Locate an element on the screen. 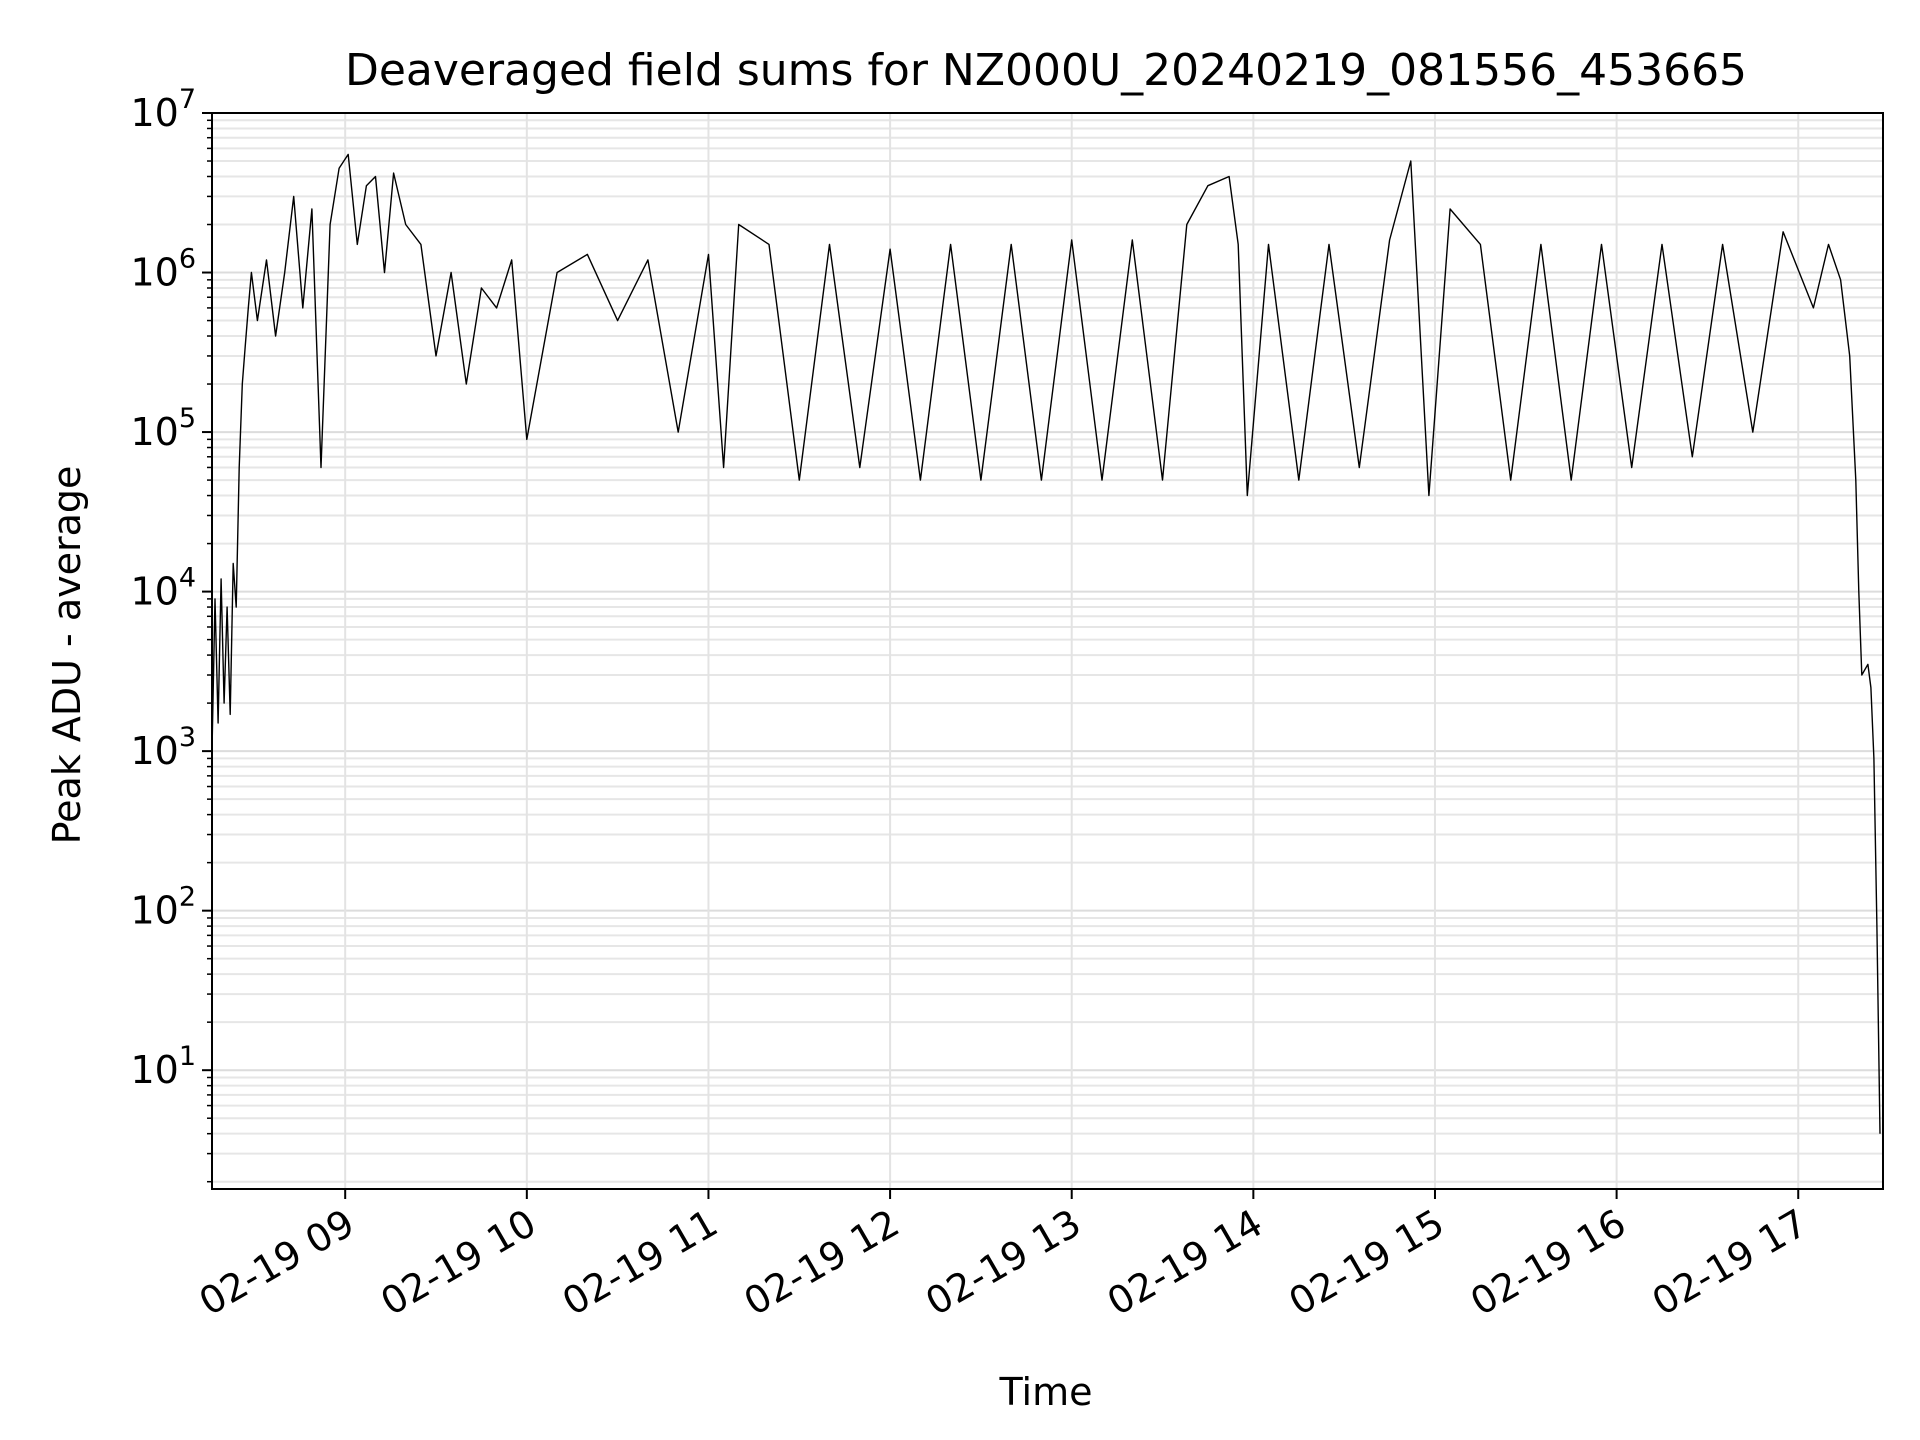 Image resolution: width=1920 pixels, height=1440 pixels. y-tick-label: 10⁵ is located at coordinates (163, 428).